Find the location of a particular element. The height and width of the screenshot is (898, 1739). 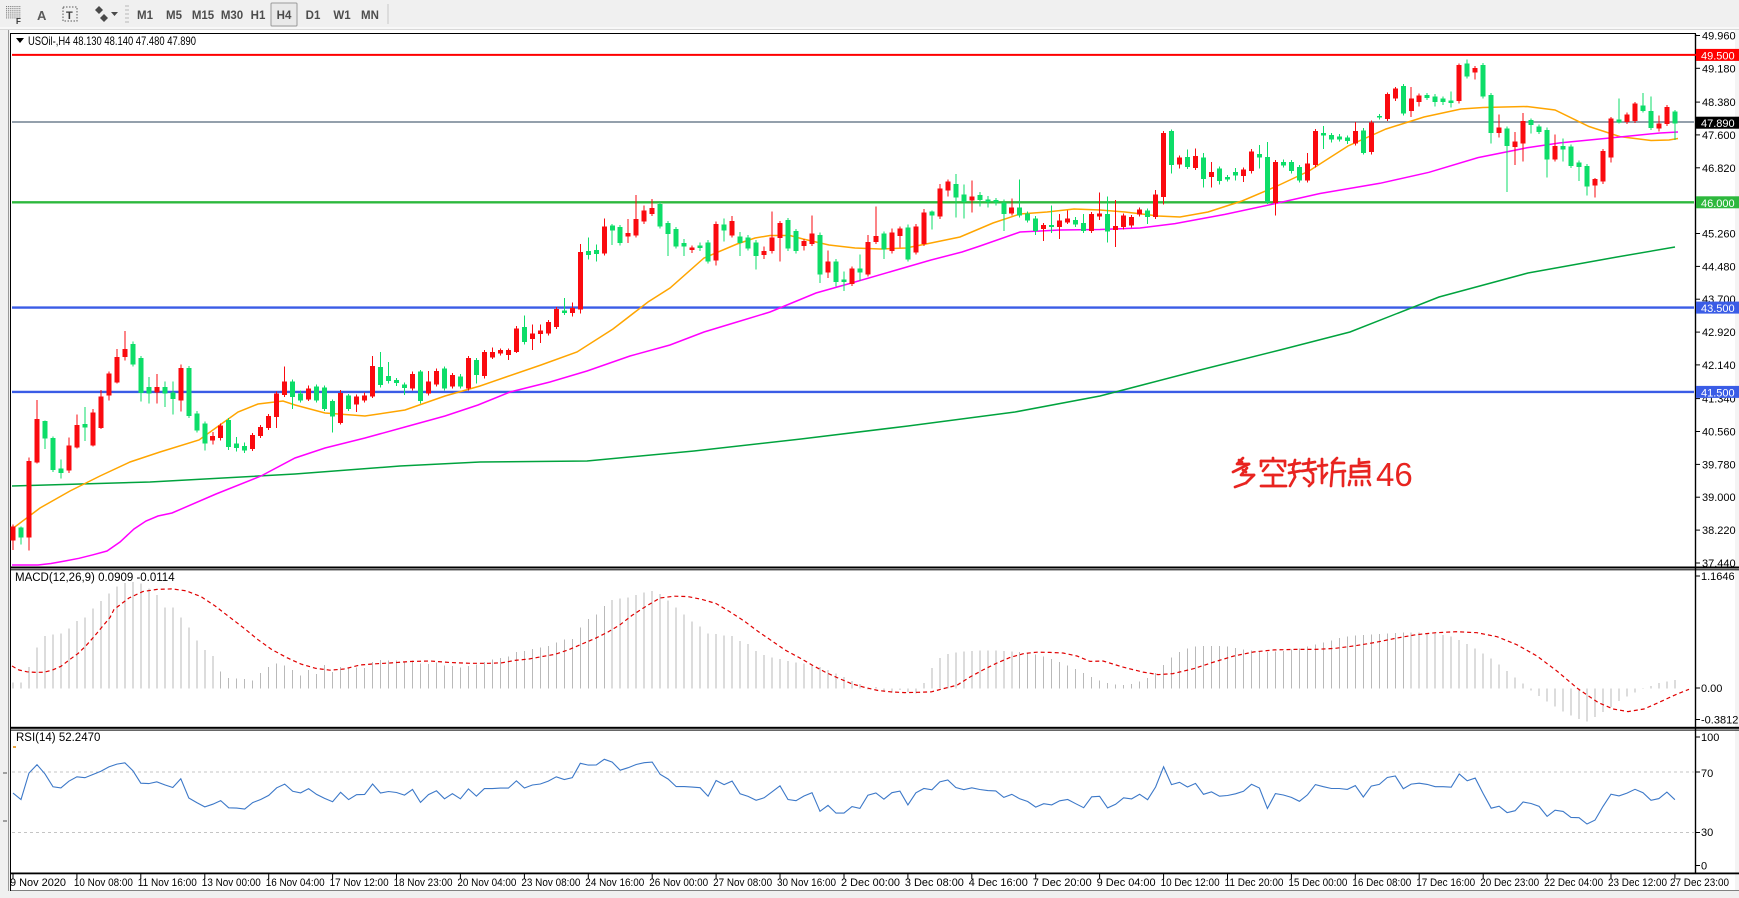

svg-text: 30 Nov 16:00 is located at coordinates (806, 883).